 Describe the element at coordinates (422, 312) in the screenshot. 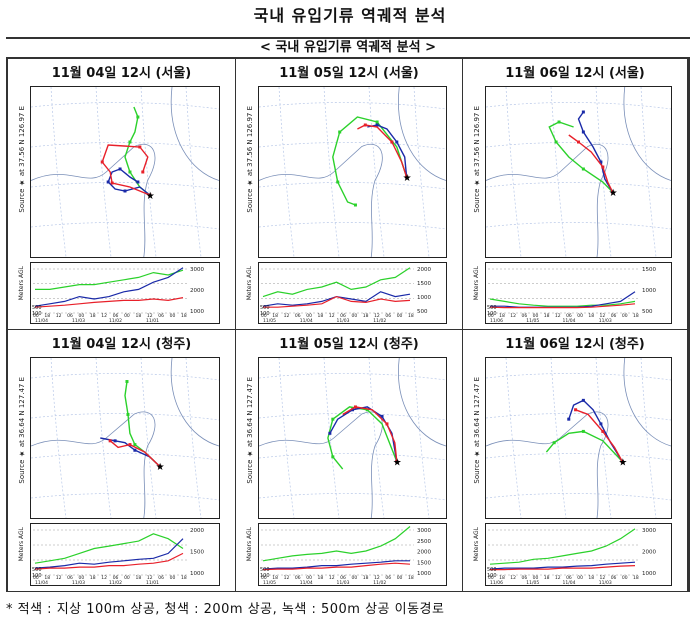

I see `altitude-tick-label: 500` at that location.